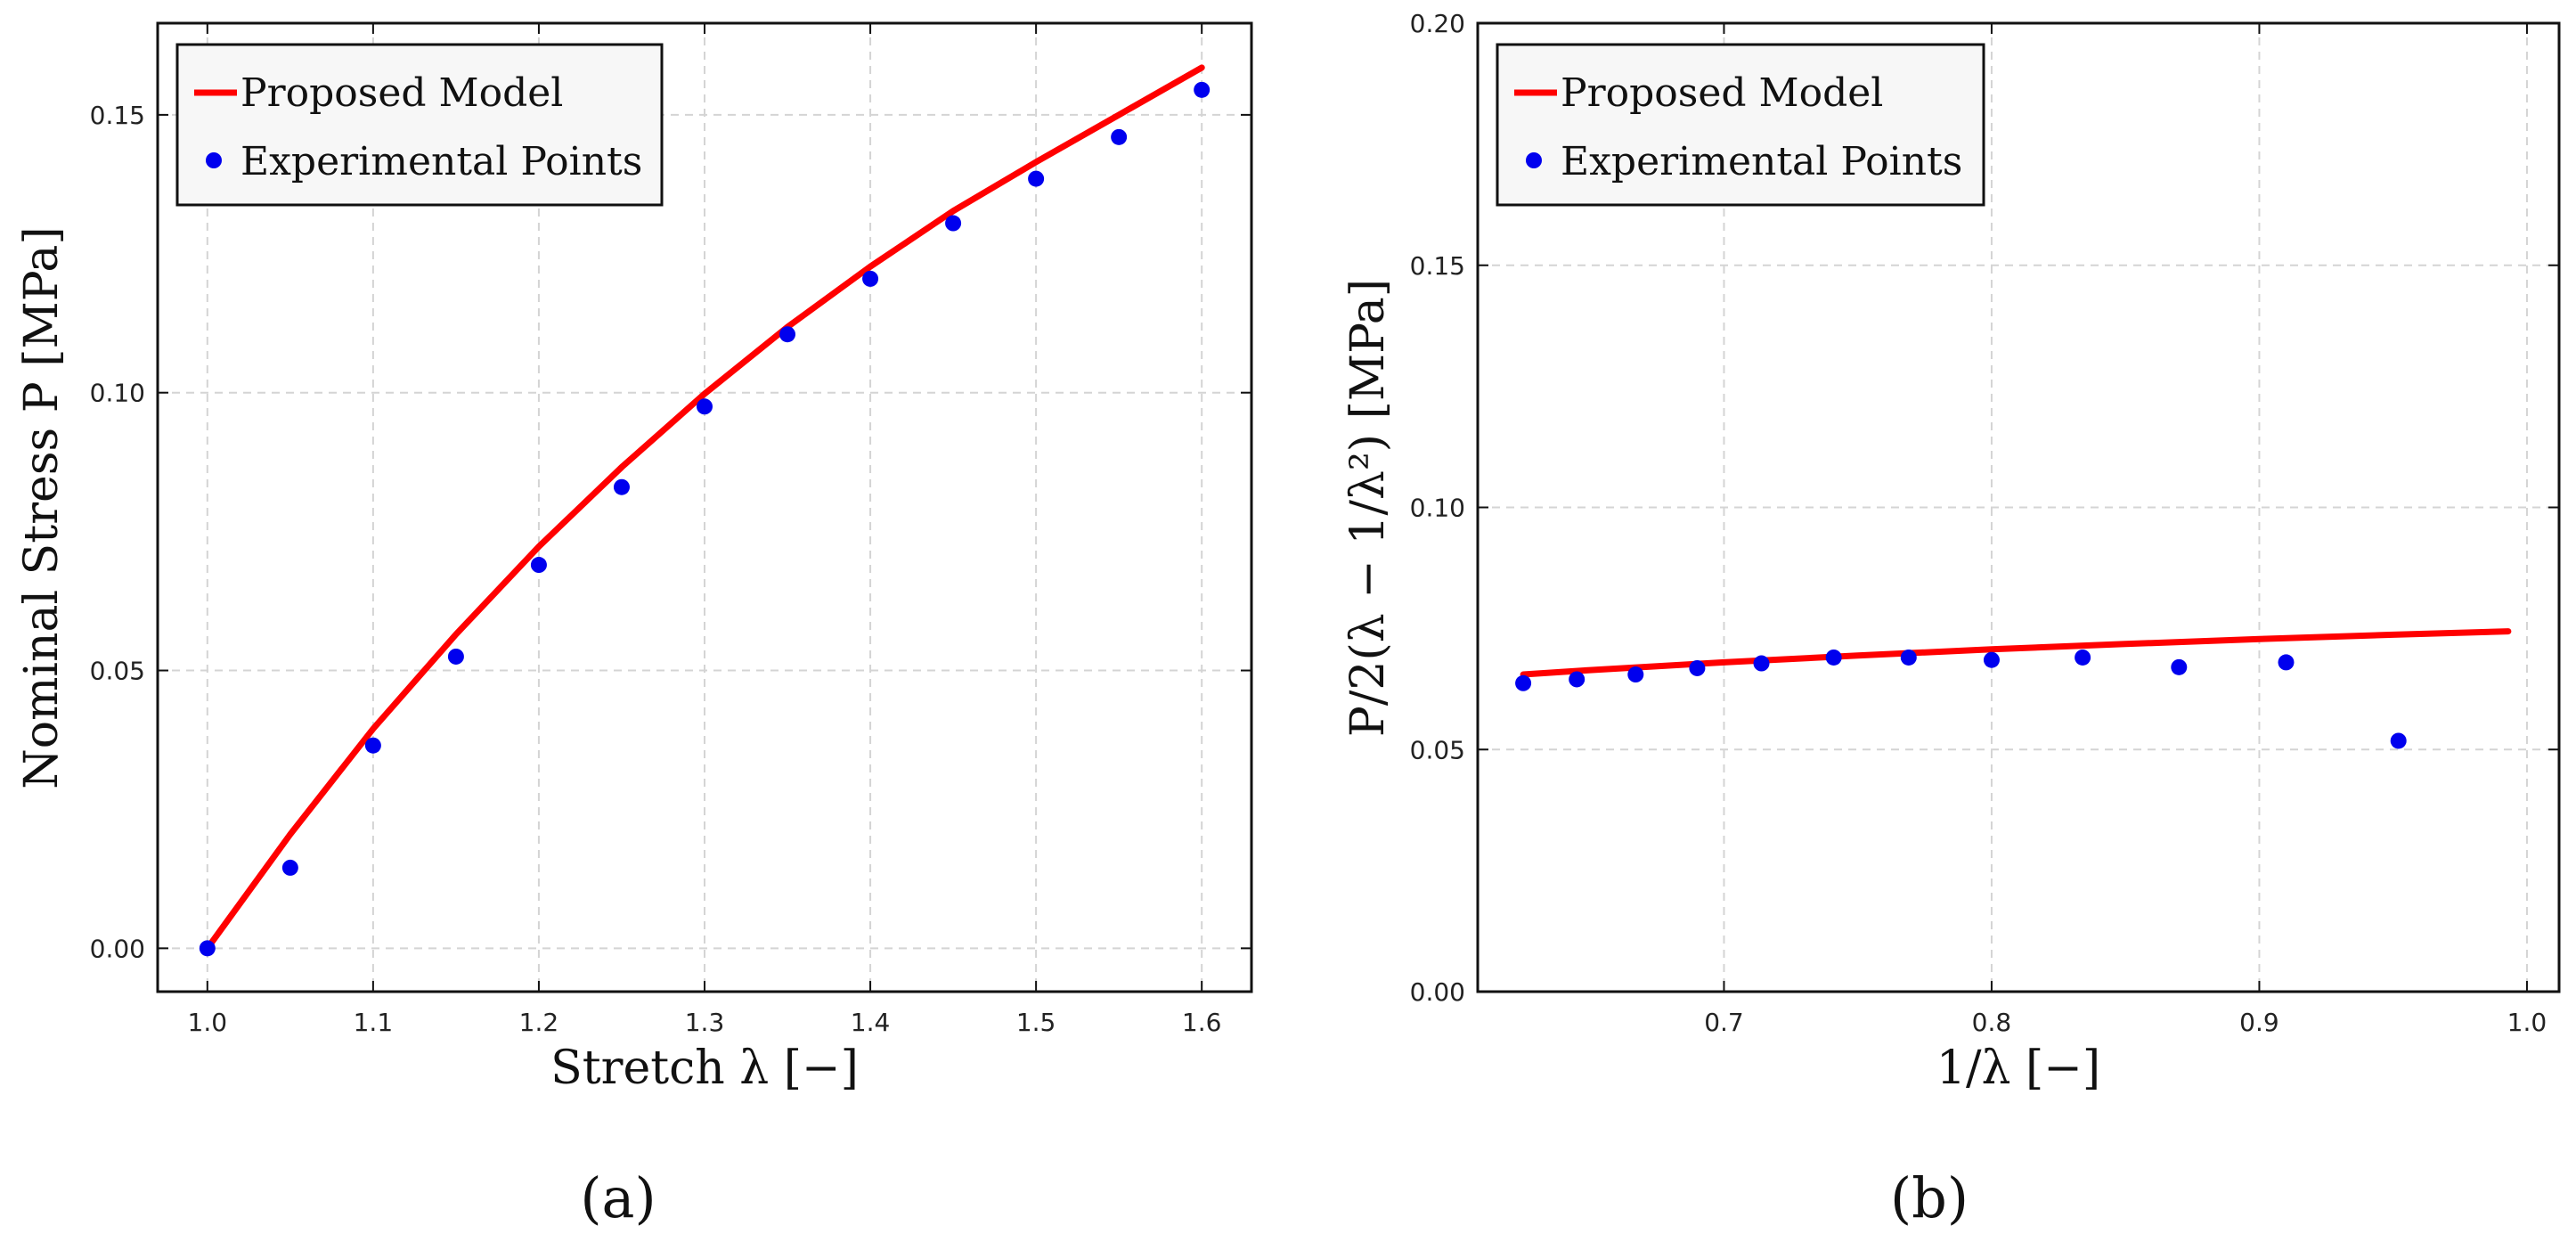 The width and height of the screenshot is (2576, 1242). I want to click on x-tick-label: 1.4, so click(871, 1023).